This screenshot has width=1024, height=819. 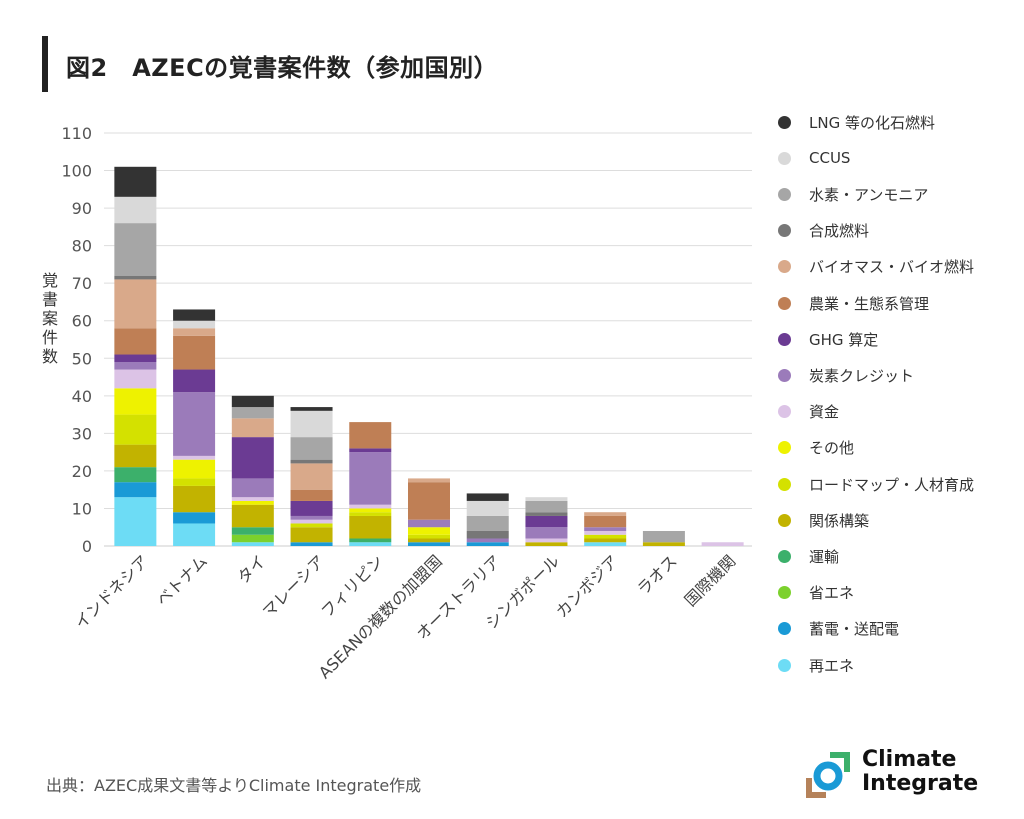 I want to click on y-tick-label: 80, so click(x=82, y=246).